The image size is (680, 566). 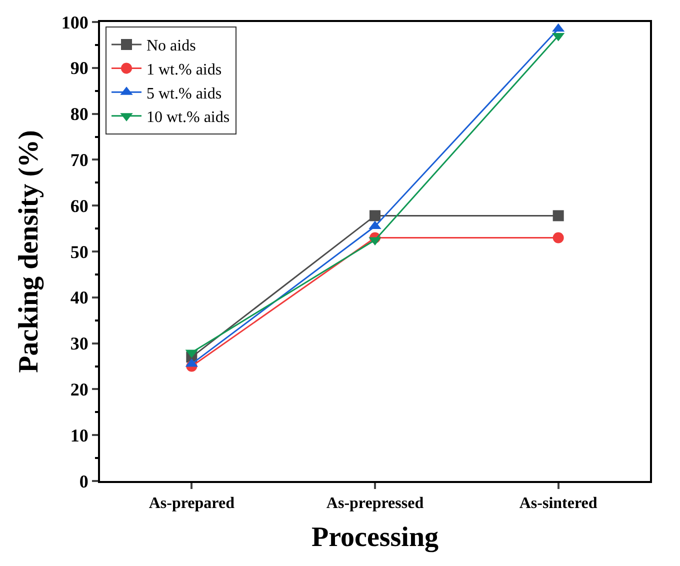 I want to click on y-tick-label: 80, so click(x=79, y=114).